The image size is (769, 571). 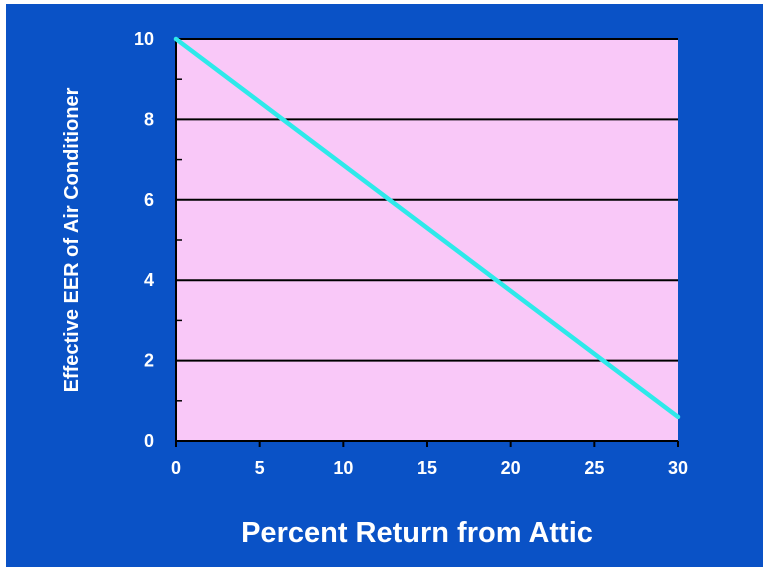 I want to click on x-axis-title: Percent Return from Attic, so click(x=417, y=533).